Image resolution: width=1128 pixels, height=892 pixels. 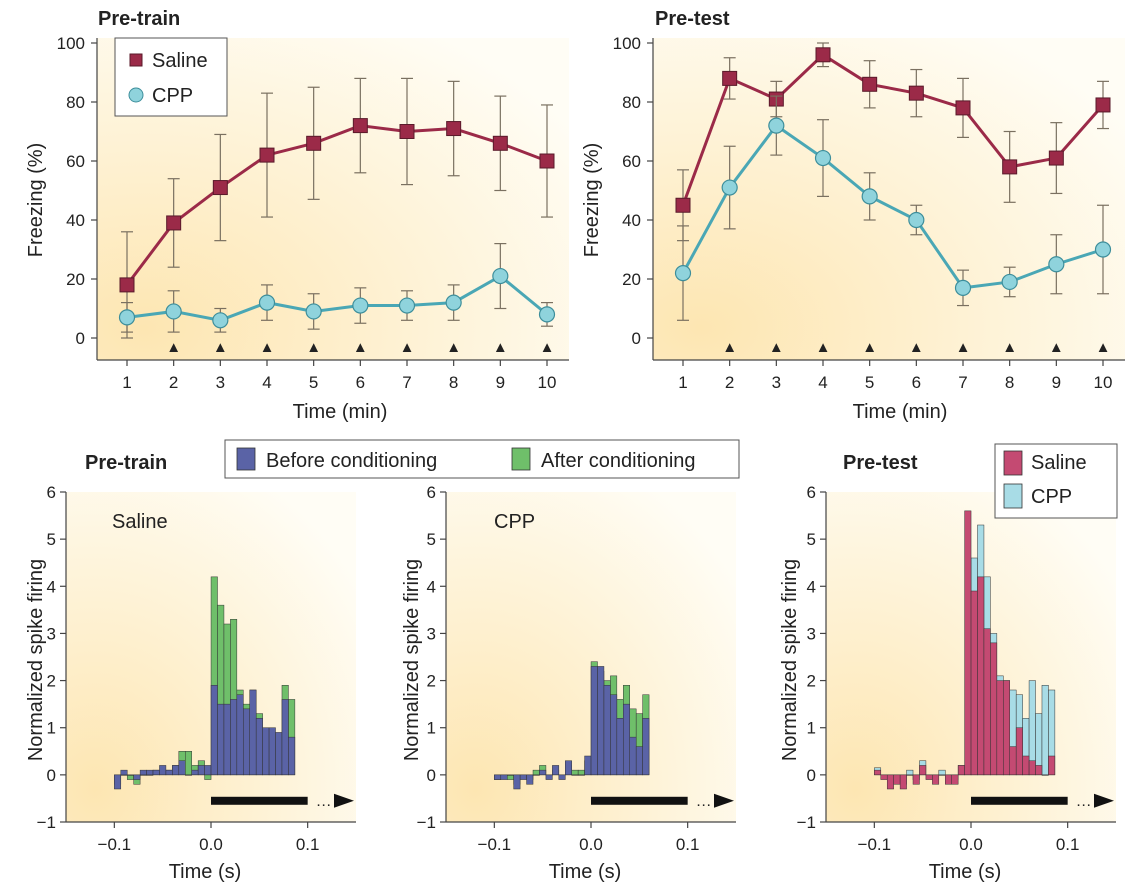 I want to click on pretrain-title: Pre-train, so click(x=139, y=19).